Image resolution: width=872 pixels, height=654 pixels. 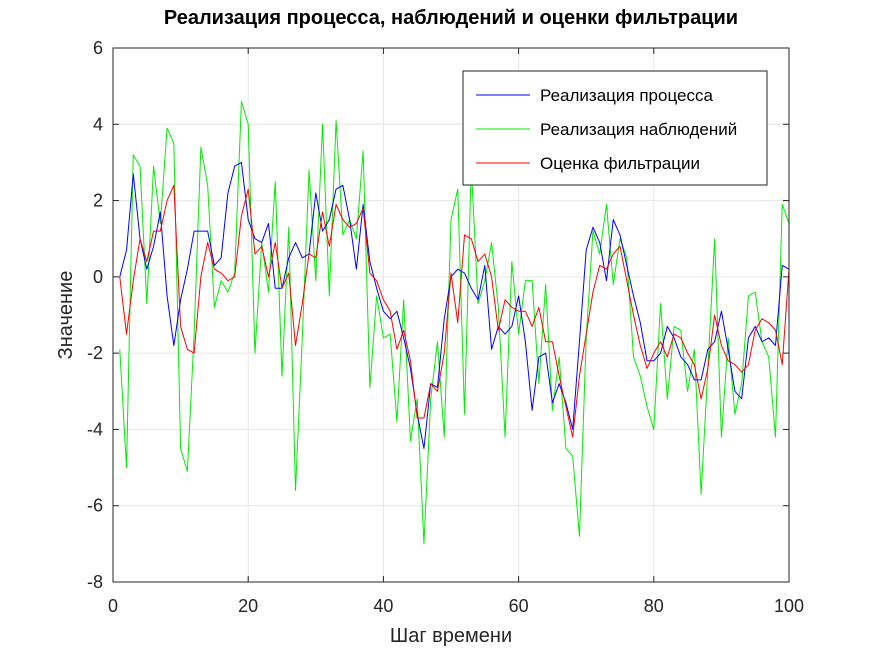 I want to click on y-tick-label: -4, so click(x=95, y=429).